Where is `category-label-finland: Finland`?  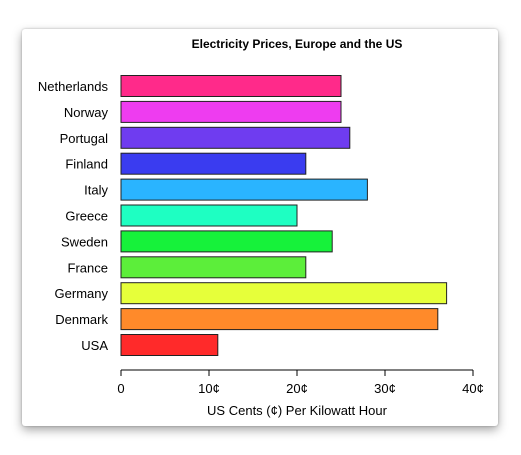
category-label-finland: Finland is located at coordinates (86, 164).